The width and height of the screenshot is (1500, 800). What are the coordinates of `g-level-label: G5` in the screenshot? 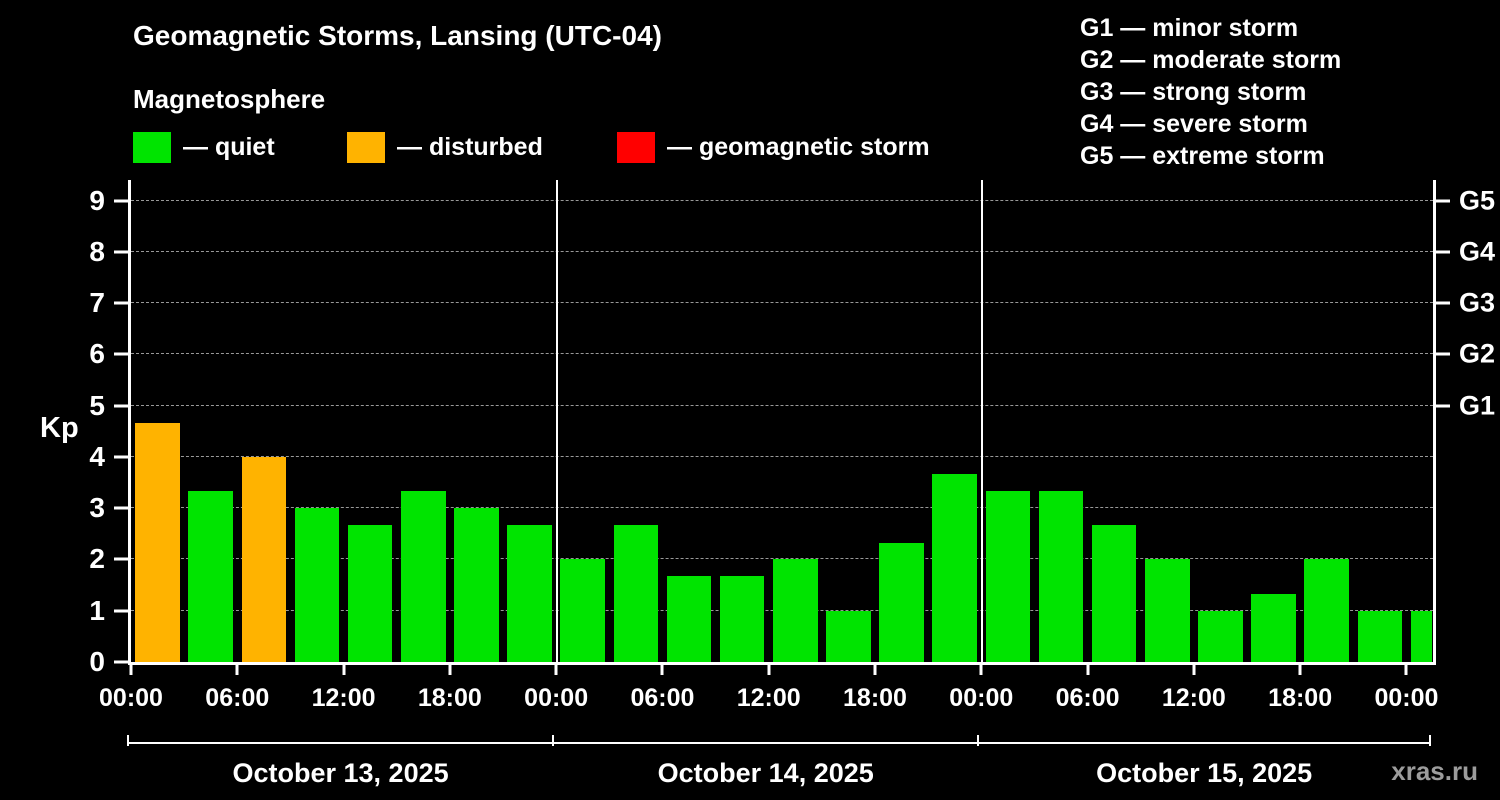 It's located at (1477, 200).